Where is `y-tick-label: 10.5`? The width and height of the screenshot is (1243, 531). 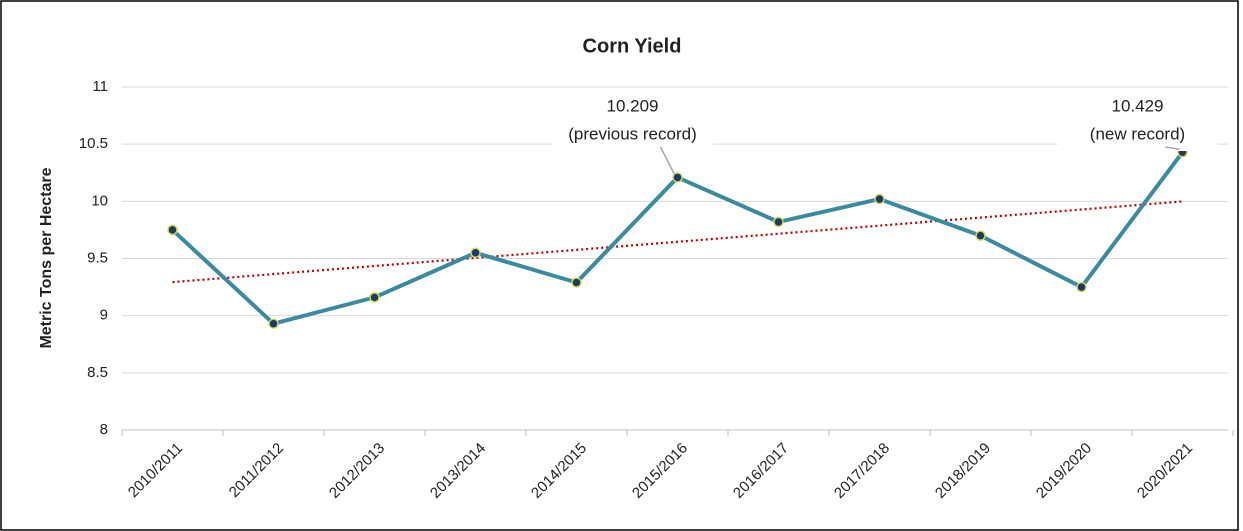
y-tick-label: 10.5 is located at coordinates (93, 143).